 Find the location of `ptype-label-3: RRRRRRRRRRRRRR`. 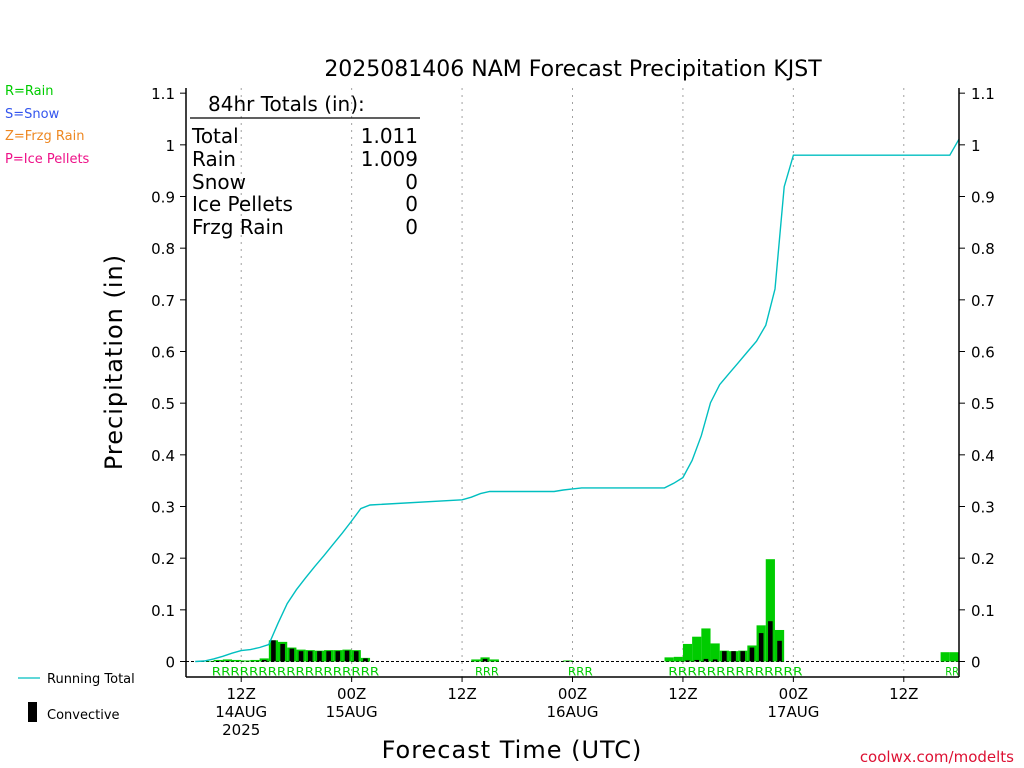

ptype-label-3: RRRRRRRRRRRRRR is located at coordinates (735, 672).